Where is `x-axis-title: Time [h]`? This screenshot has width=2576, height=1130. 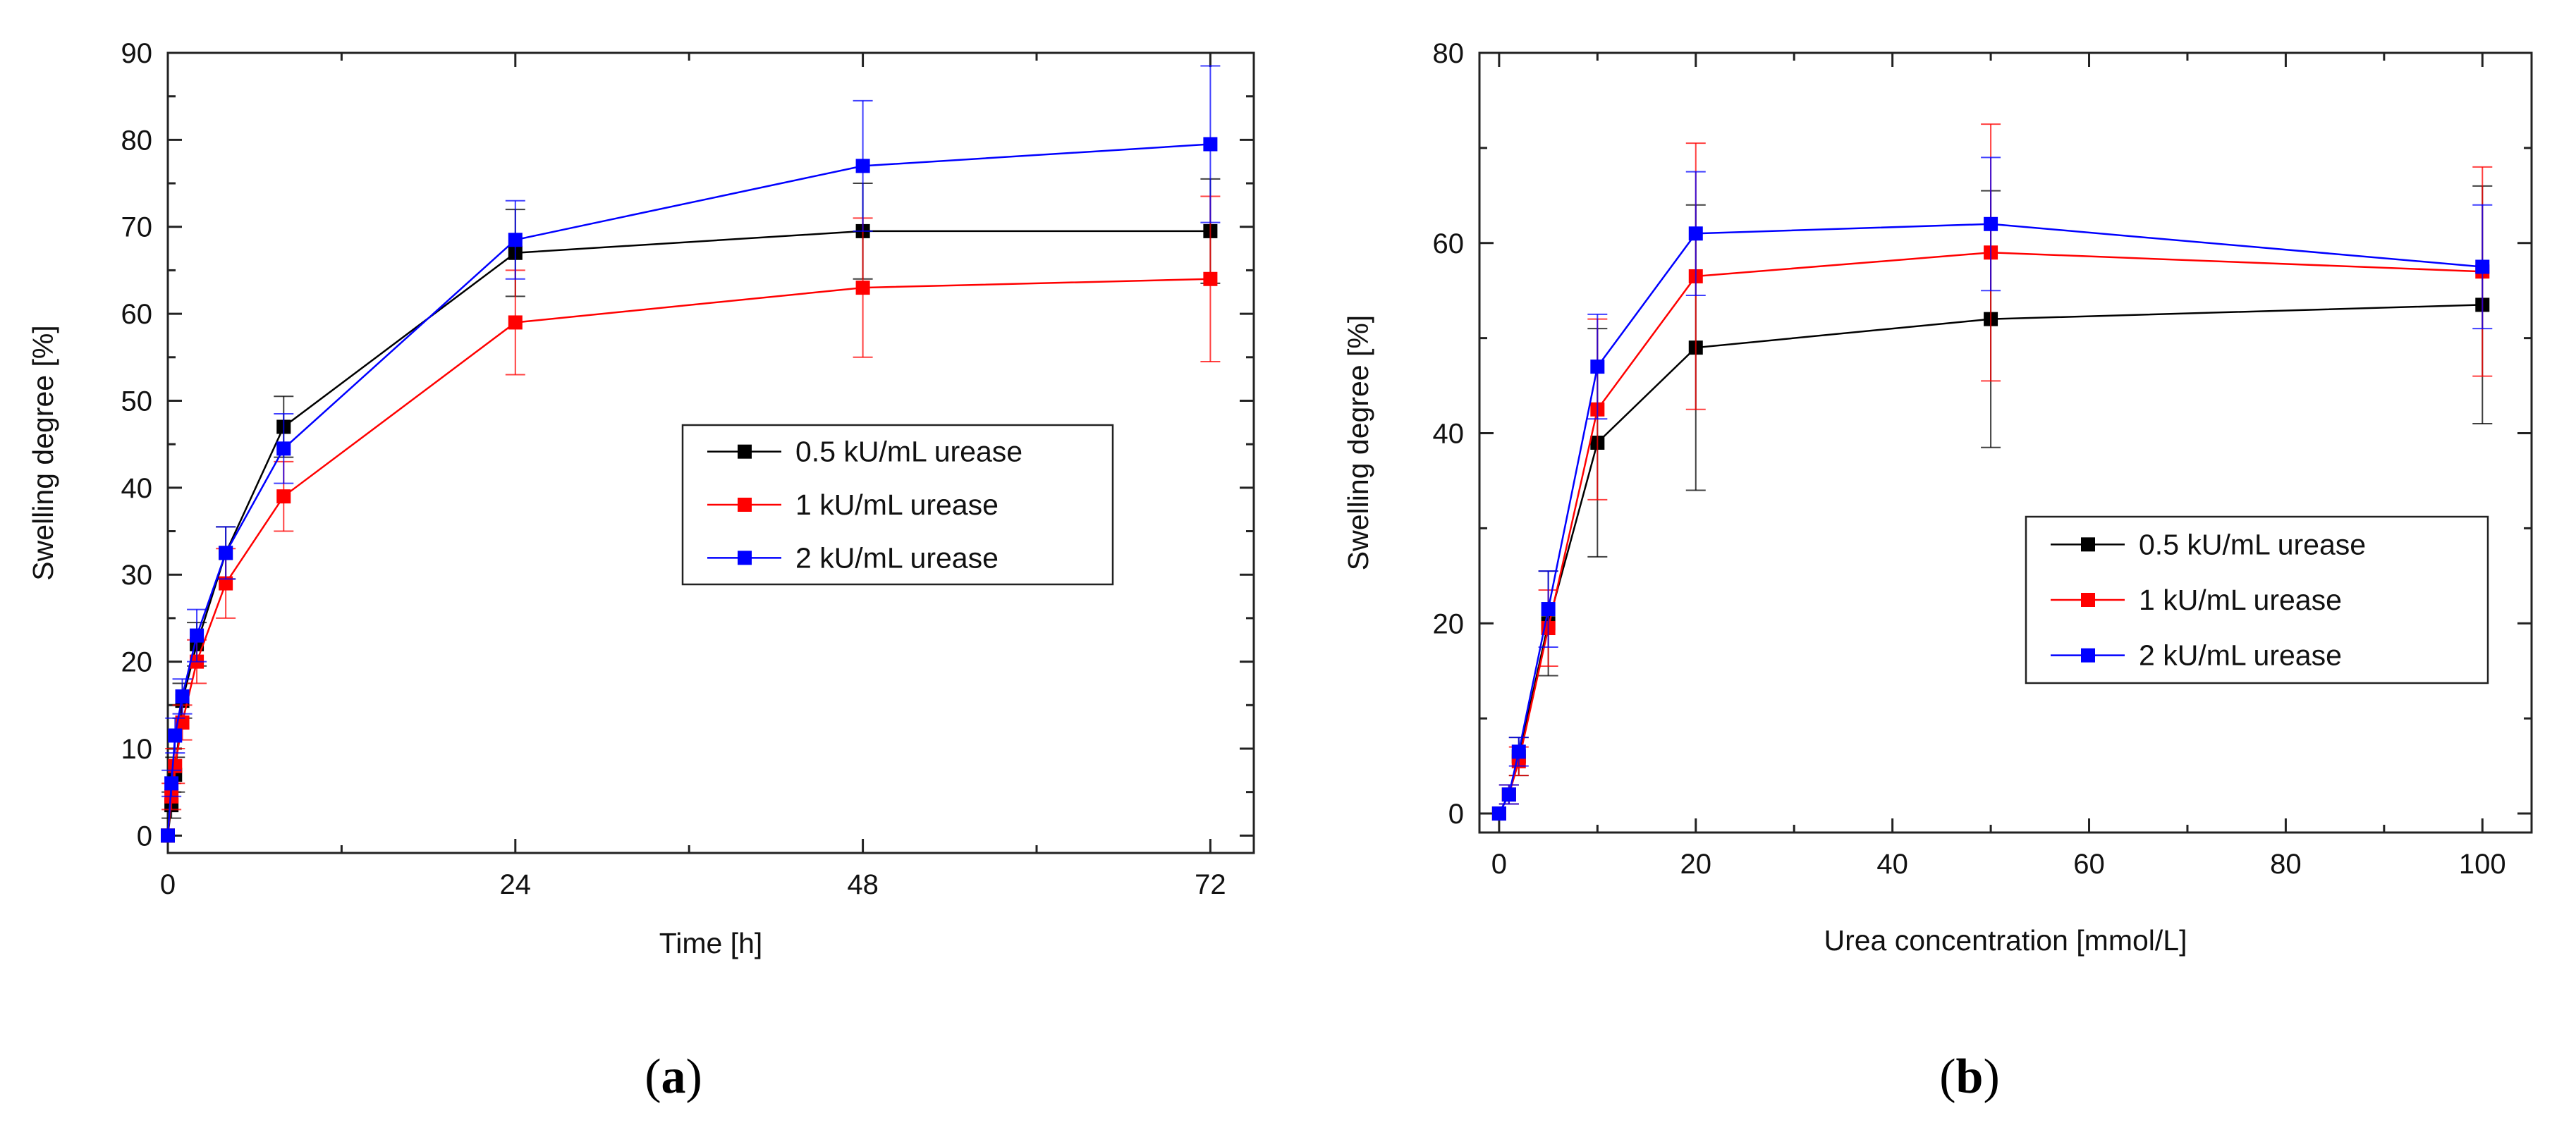 x-axis-title: Time [h] is located at coordinates (711, 943).